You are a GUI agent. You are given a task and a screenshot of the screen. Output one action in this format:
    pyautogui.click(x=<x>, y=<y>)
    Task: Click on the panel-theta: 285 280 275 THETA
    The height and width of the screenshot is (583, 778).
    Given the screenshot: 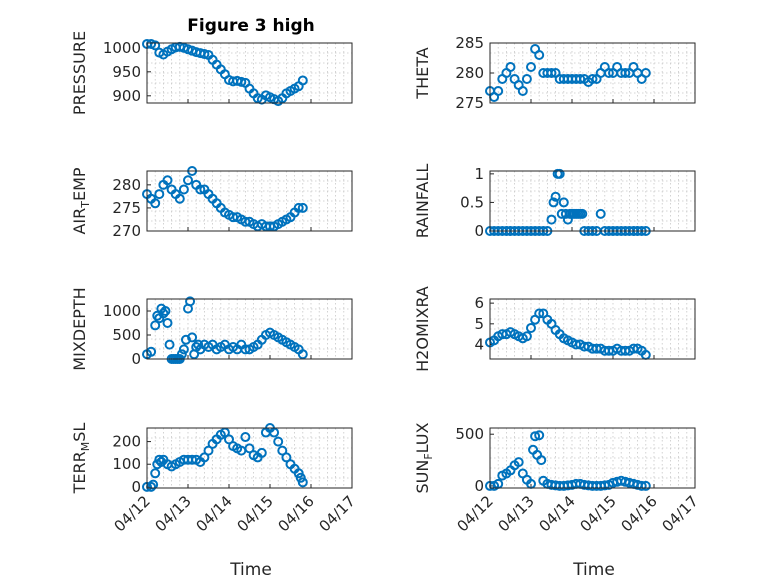 What is the action you would take?
    pyautogui.click(x=554, y=73)
    